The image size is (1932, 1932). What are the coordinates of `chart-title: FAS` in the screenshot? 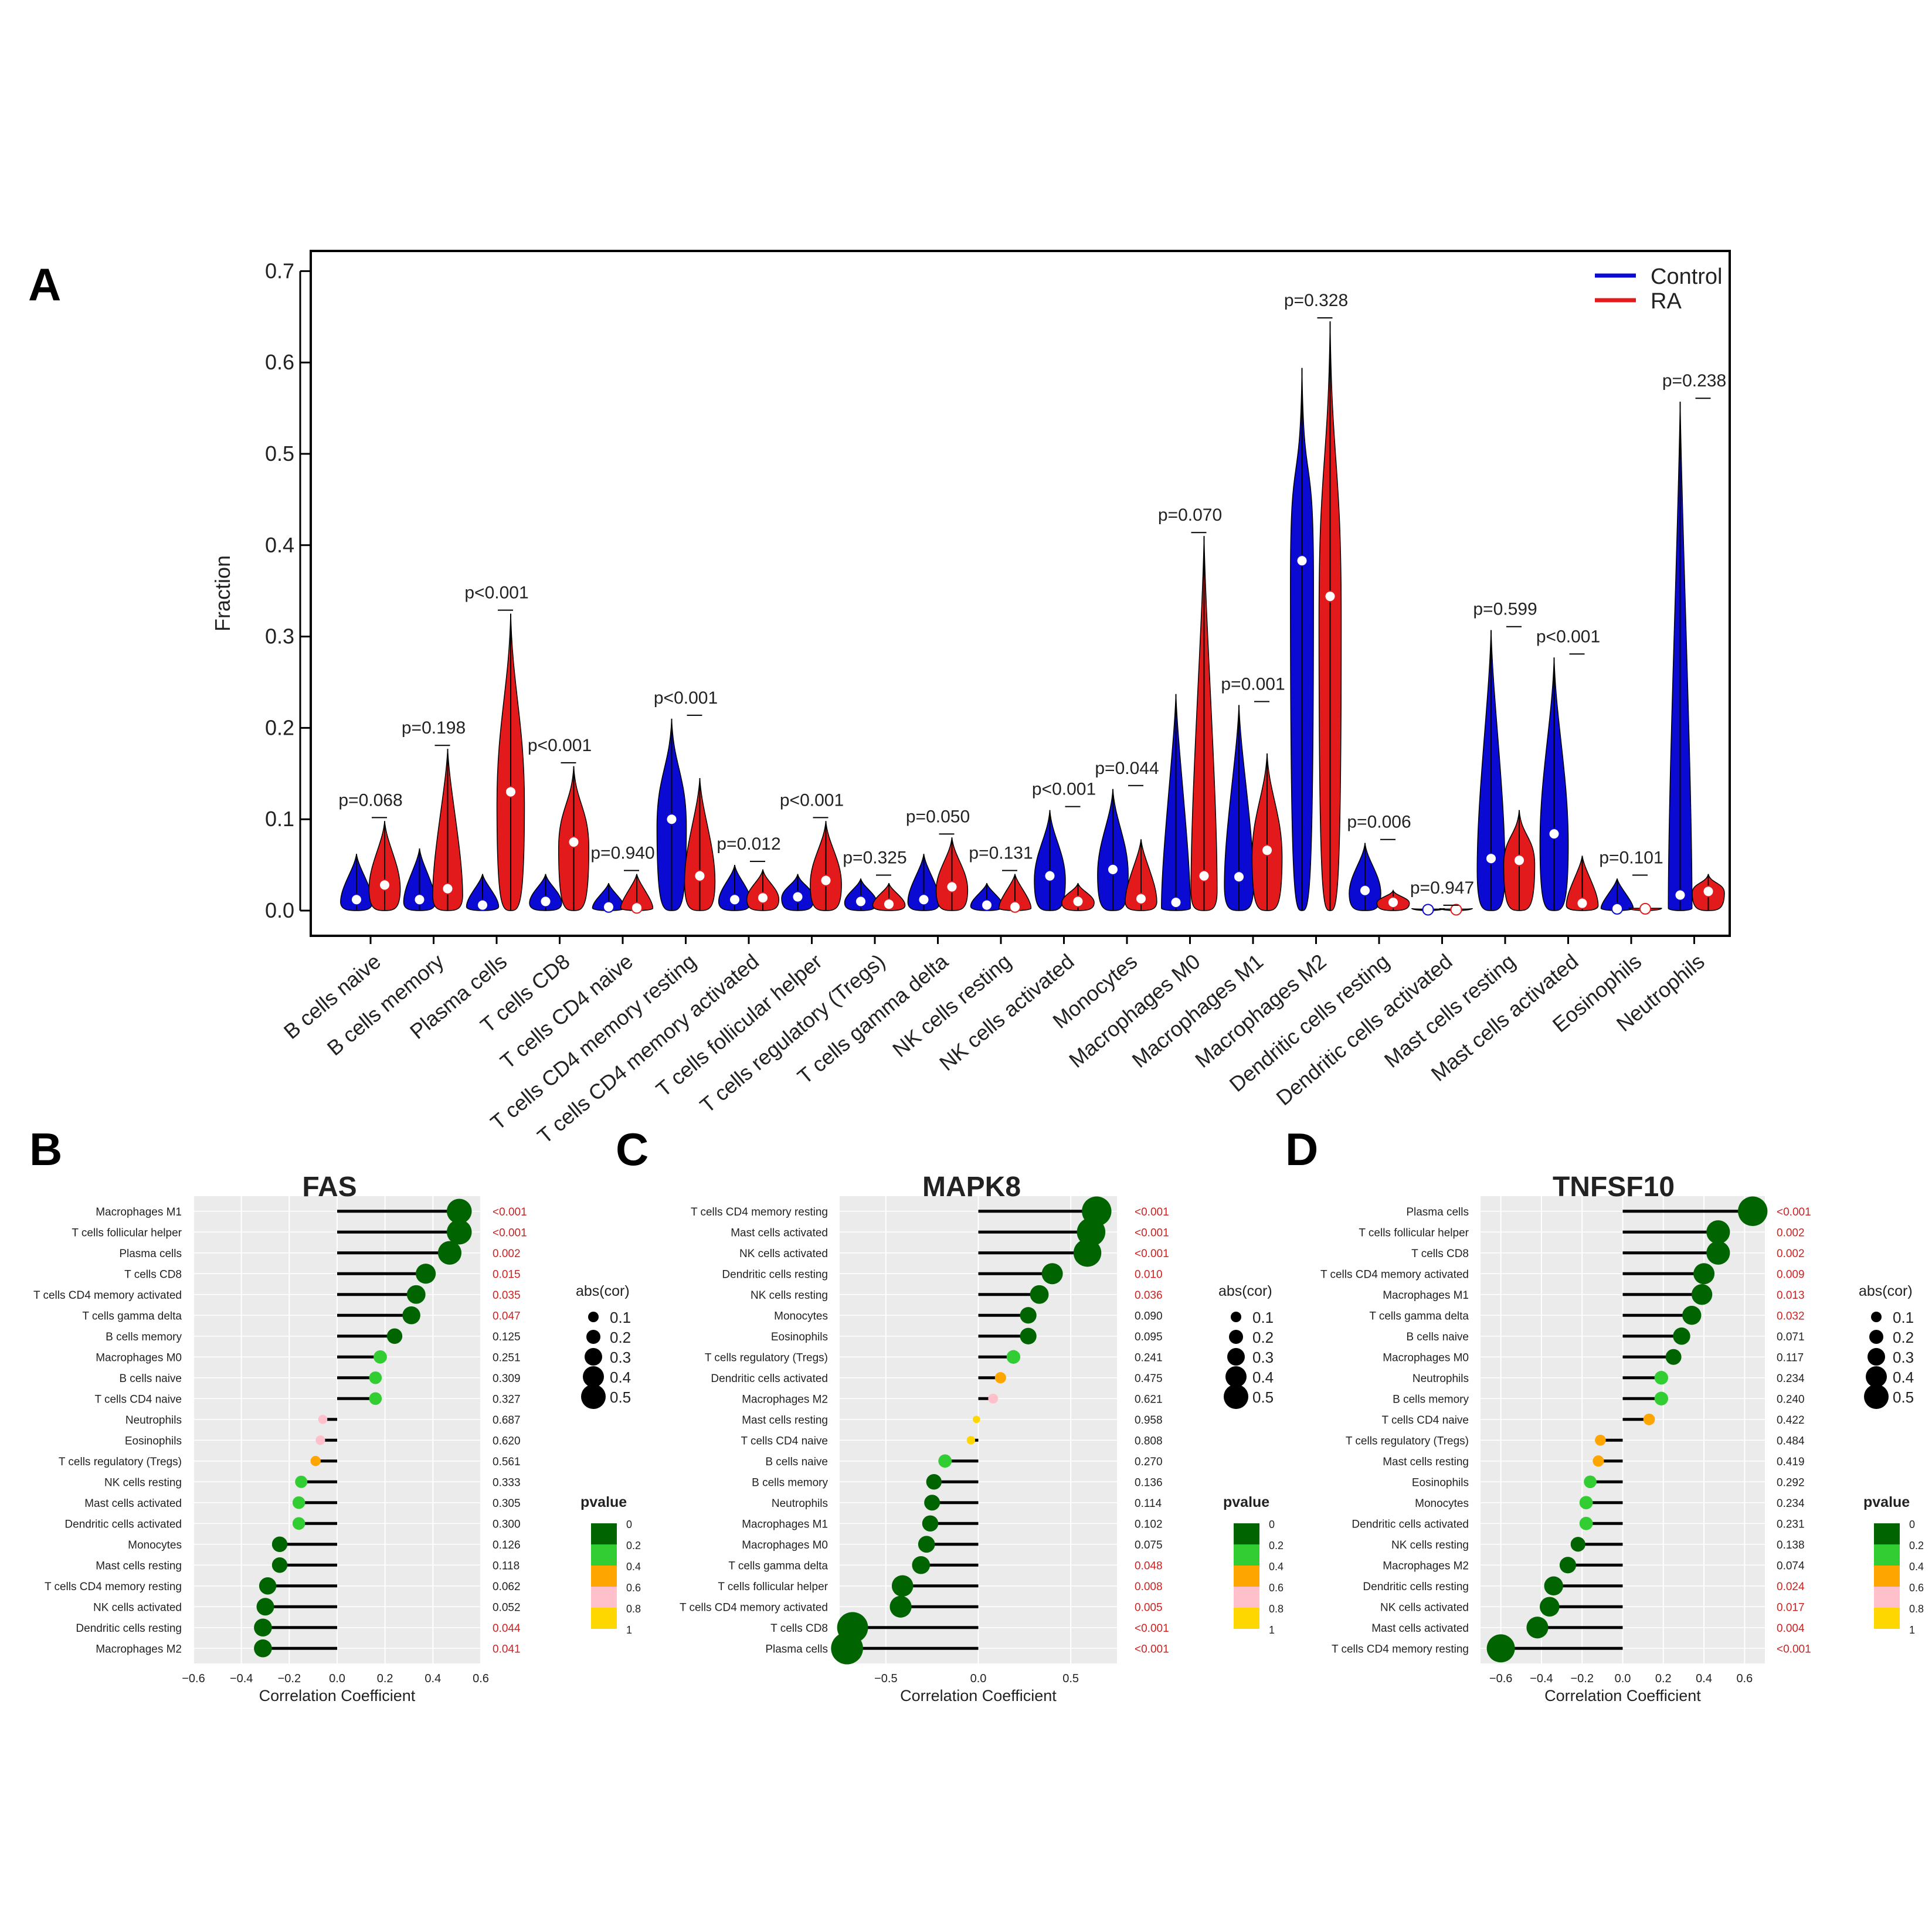 It's located at (329, 1187).